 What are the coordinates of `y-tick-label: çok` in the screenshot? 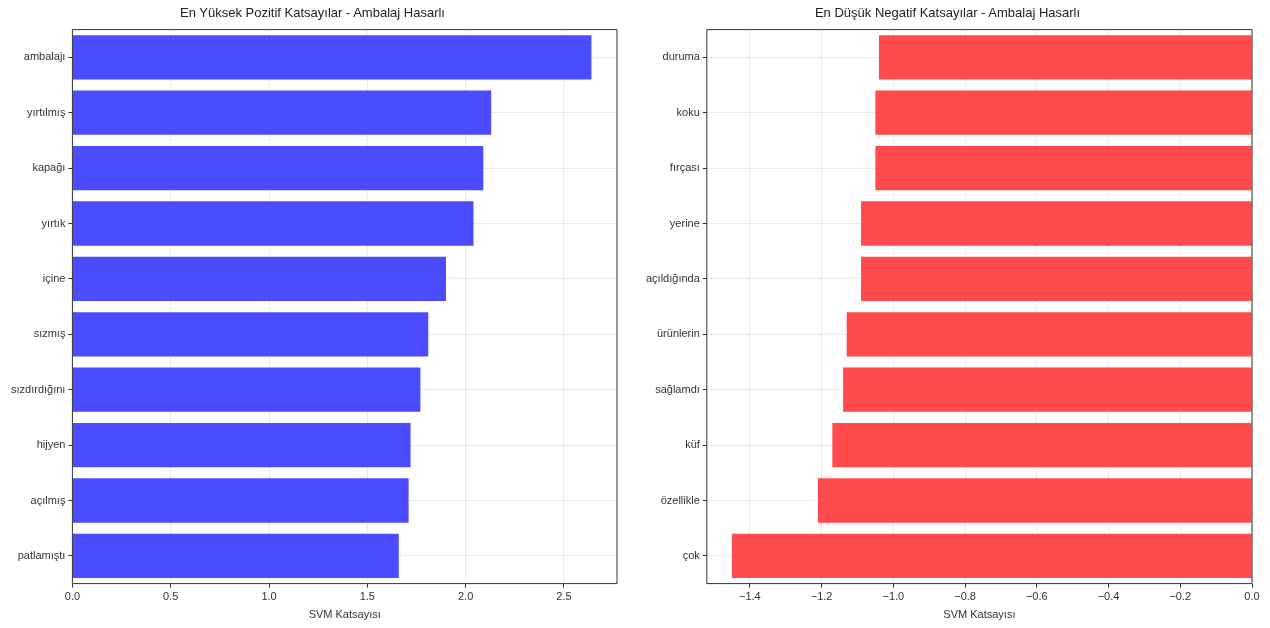 It's located at (691, 554).